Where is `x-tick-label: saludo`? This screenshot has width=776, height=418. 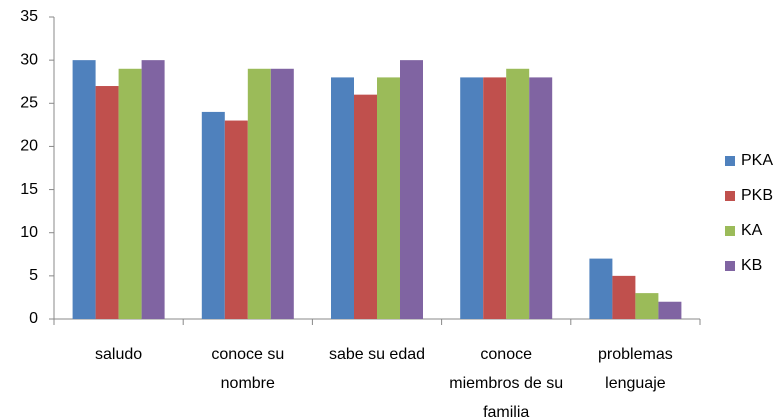
x-tick-label: saludo is located at coordinates (119, 354).